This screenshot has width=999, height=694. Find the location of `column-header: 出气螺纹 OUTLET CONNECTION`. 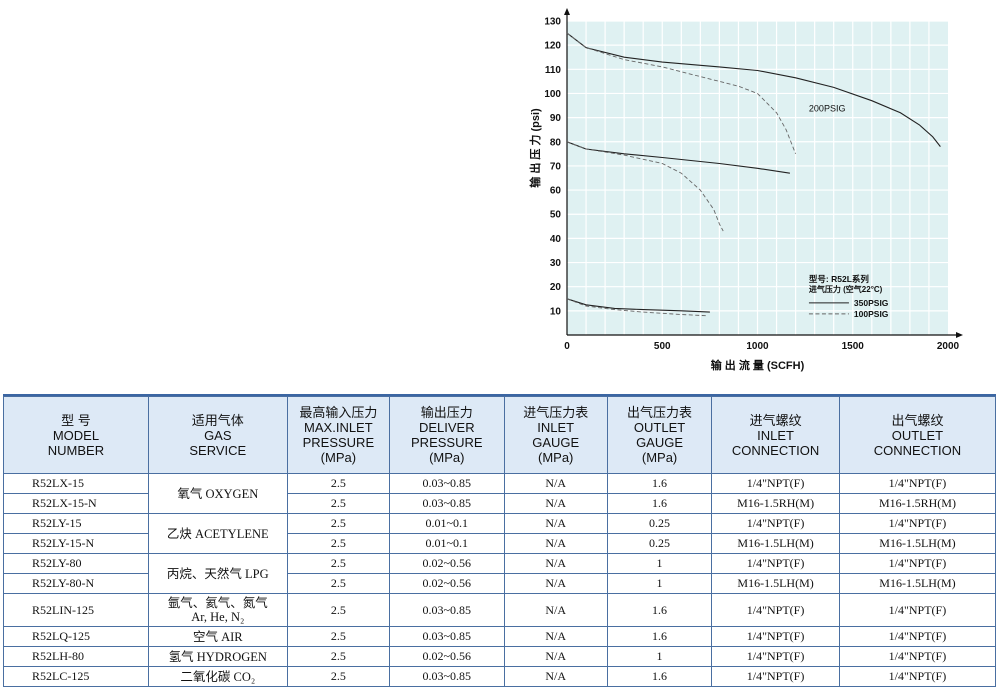

column-header: 出气螺纹 OUTLET CONNECTION is located at coordinates (917, 435).